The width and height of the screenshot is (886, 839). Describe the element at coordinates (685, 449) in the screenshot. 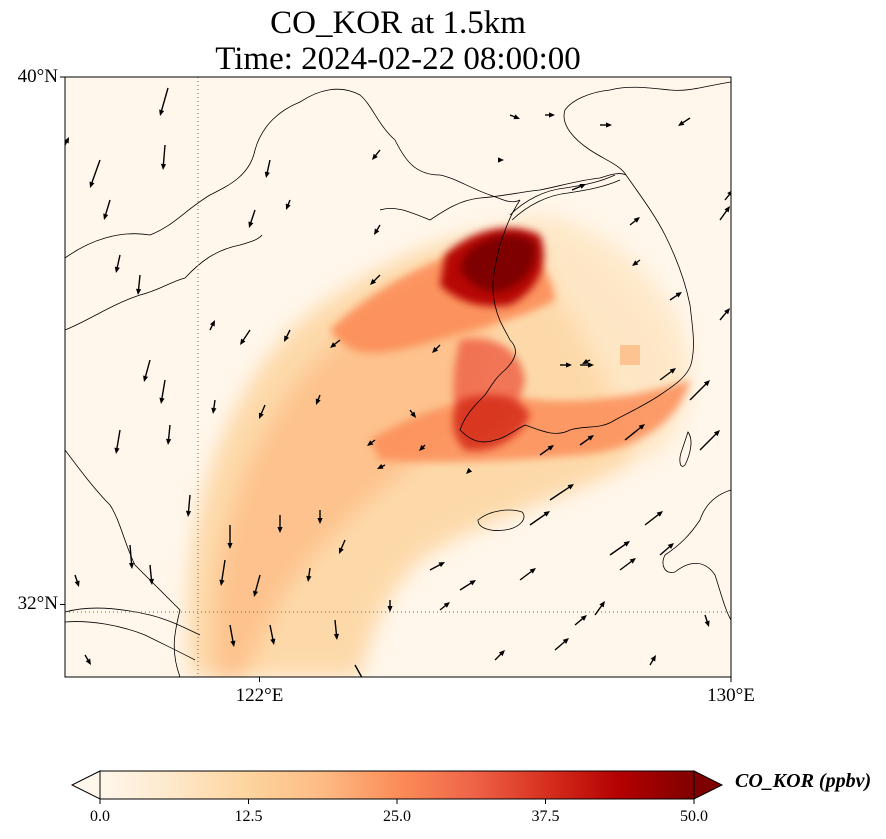

I see `coastline-tsushima` at that location.